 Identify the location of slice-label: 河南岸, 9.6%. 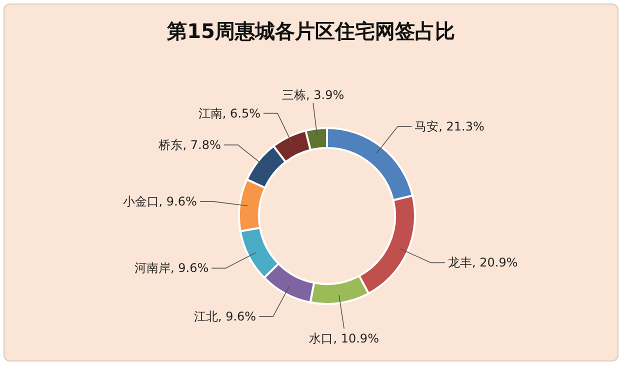
(171, 268).